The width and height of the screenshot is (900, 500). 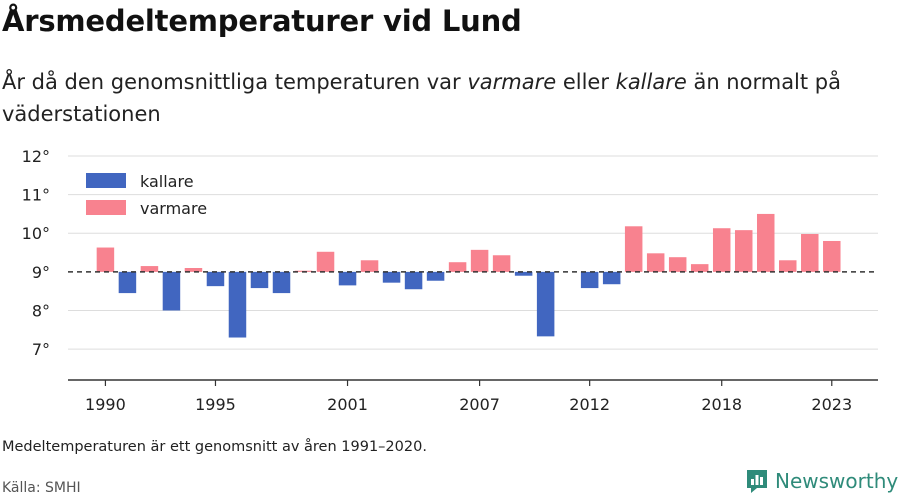 I want to click on bar-1993, so click(x=171, y=291).